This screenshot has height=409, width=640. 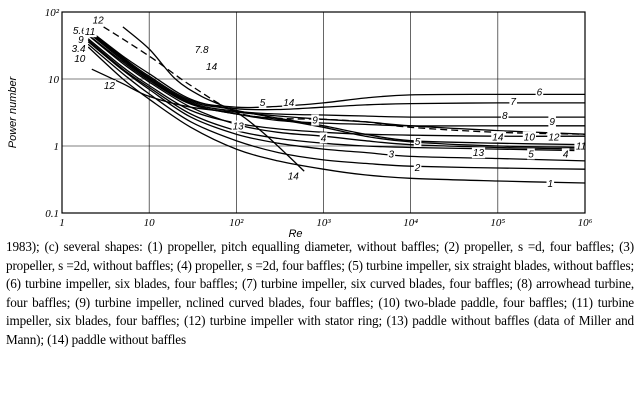 What do you see at coordinates (52, 13) in the screenshot?
I see `y-tick-label: 10²` at bounding box center [52, 13].